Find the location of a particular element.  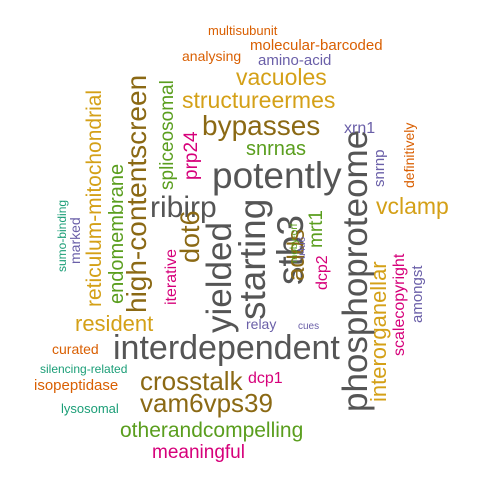

word-reticulum-mitochondrial: reticulum-mitochondrial is located at coordinates (94, 198).